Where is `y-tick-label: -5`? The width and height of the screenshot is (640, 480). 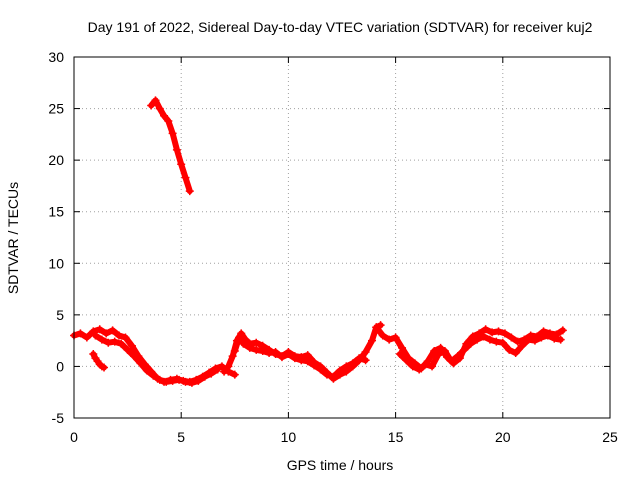
y-tick-label: -5 is located at coordinates (58, 418).